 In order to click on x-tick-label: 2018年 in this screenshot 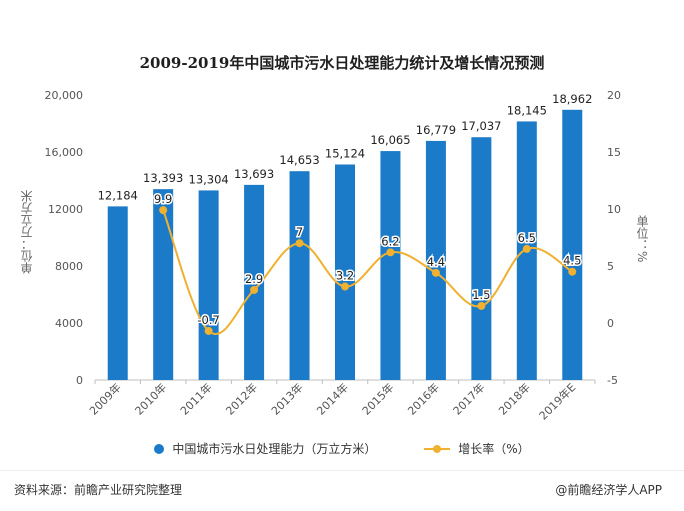, I will do `click(513, 398)`.